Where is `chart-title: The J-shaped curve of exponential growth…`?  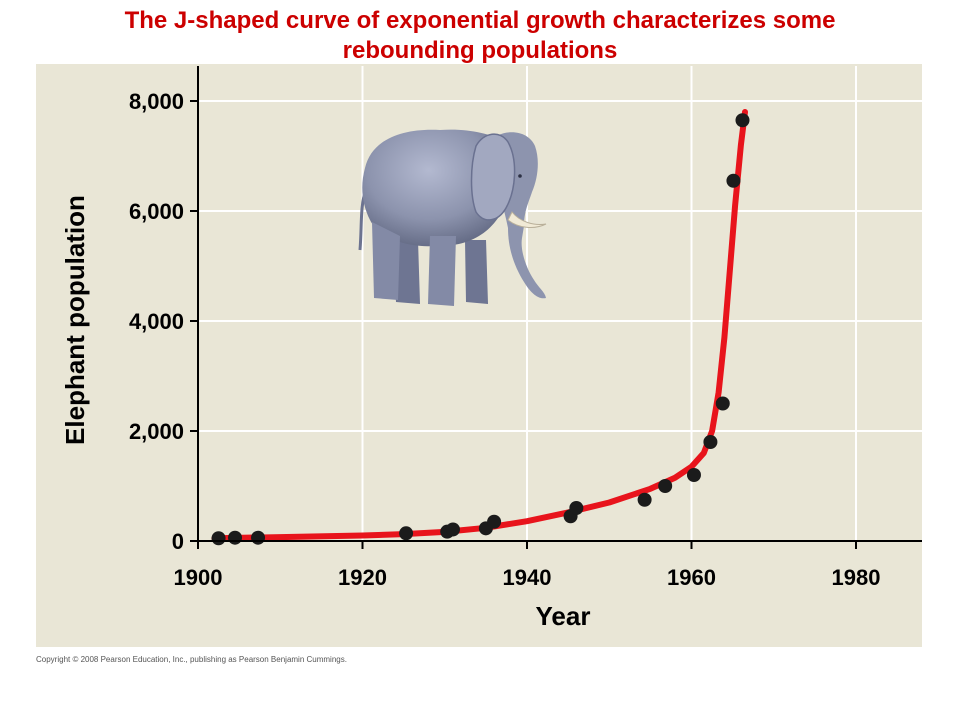
chart-title: The J-shaped curve of exponential growth… is located at coordinates (480, 36).